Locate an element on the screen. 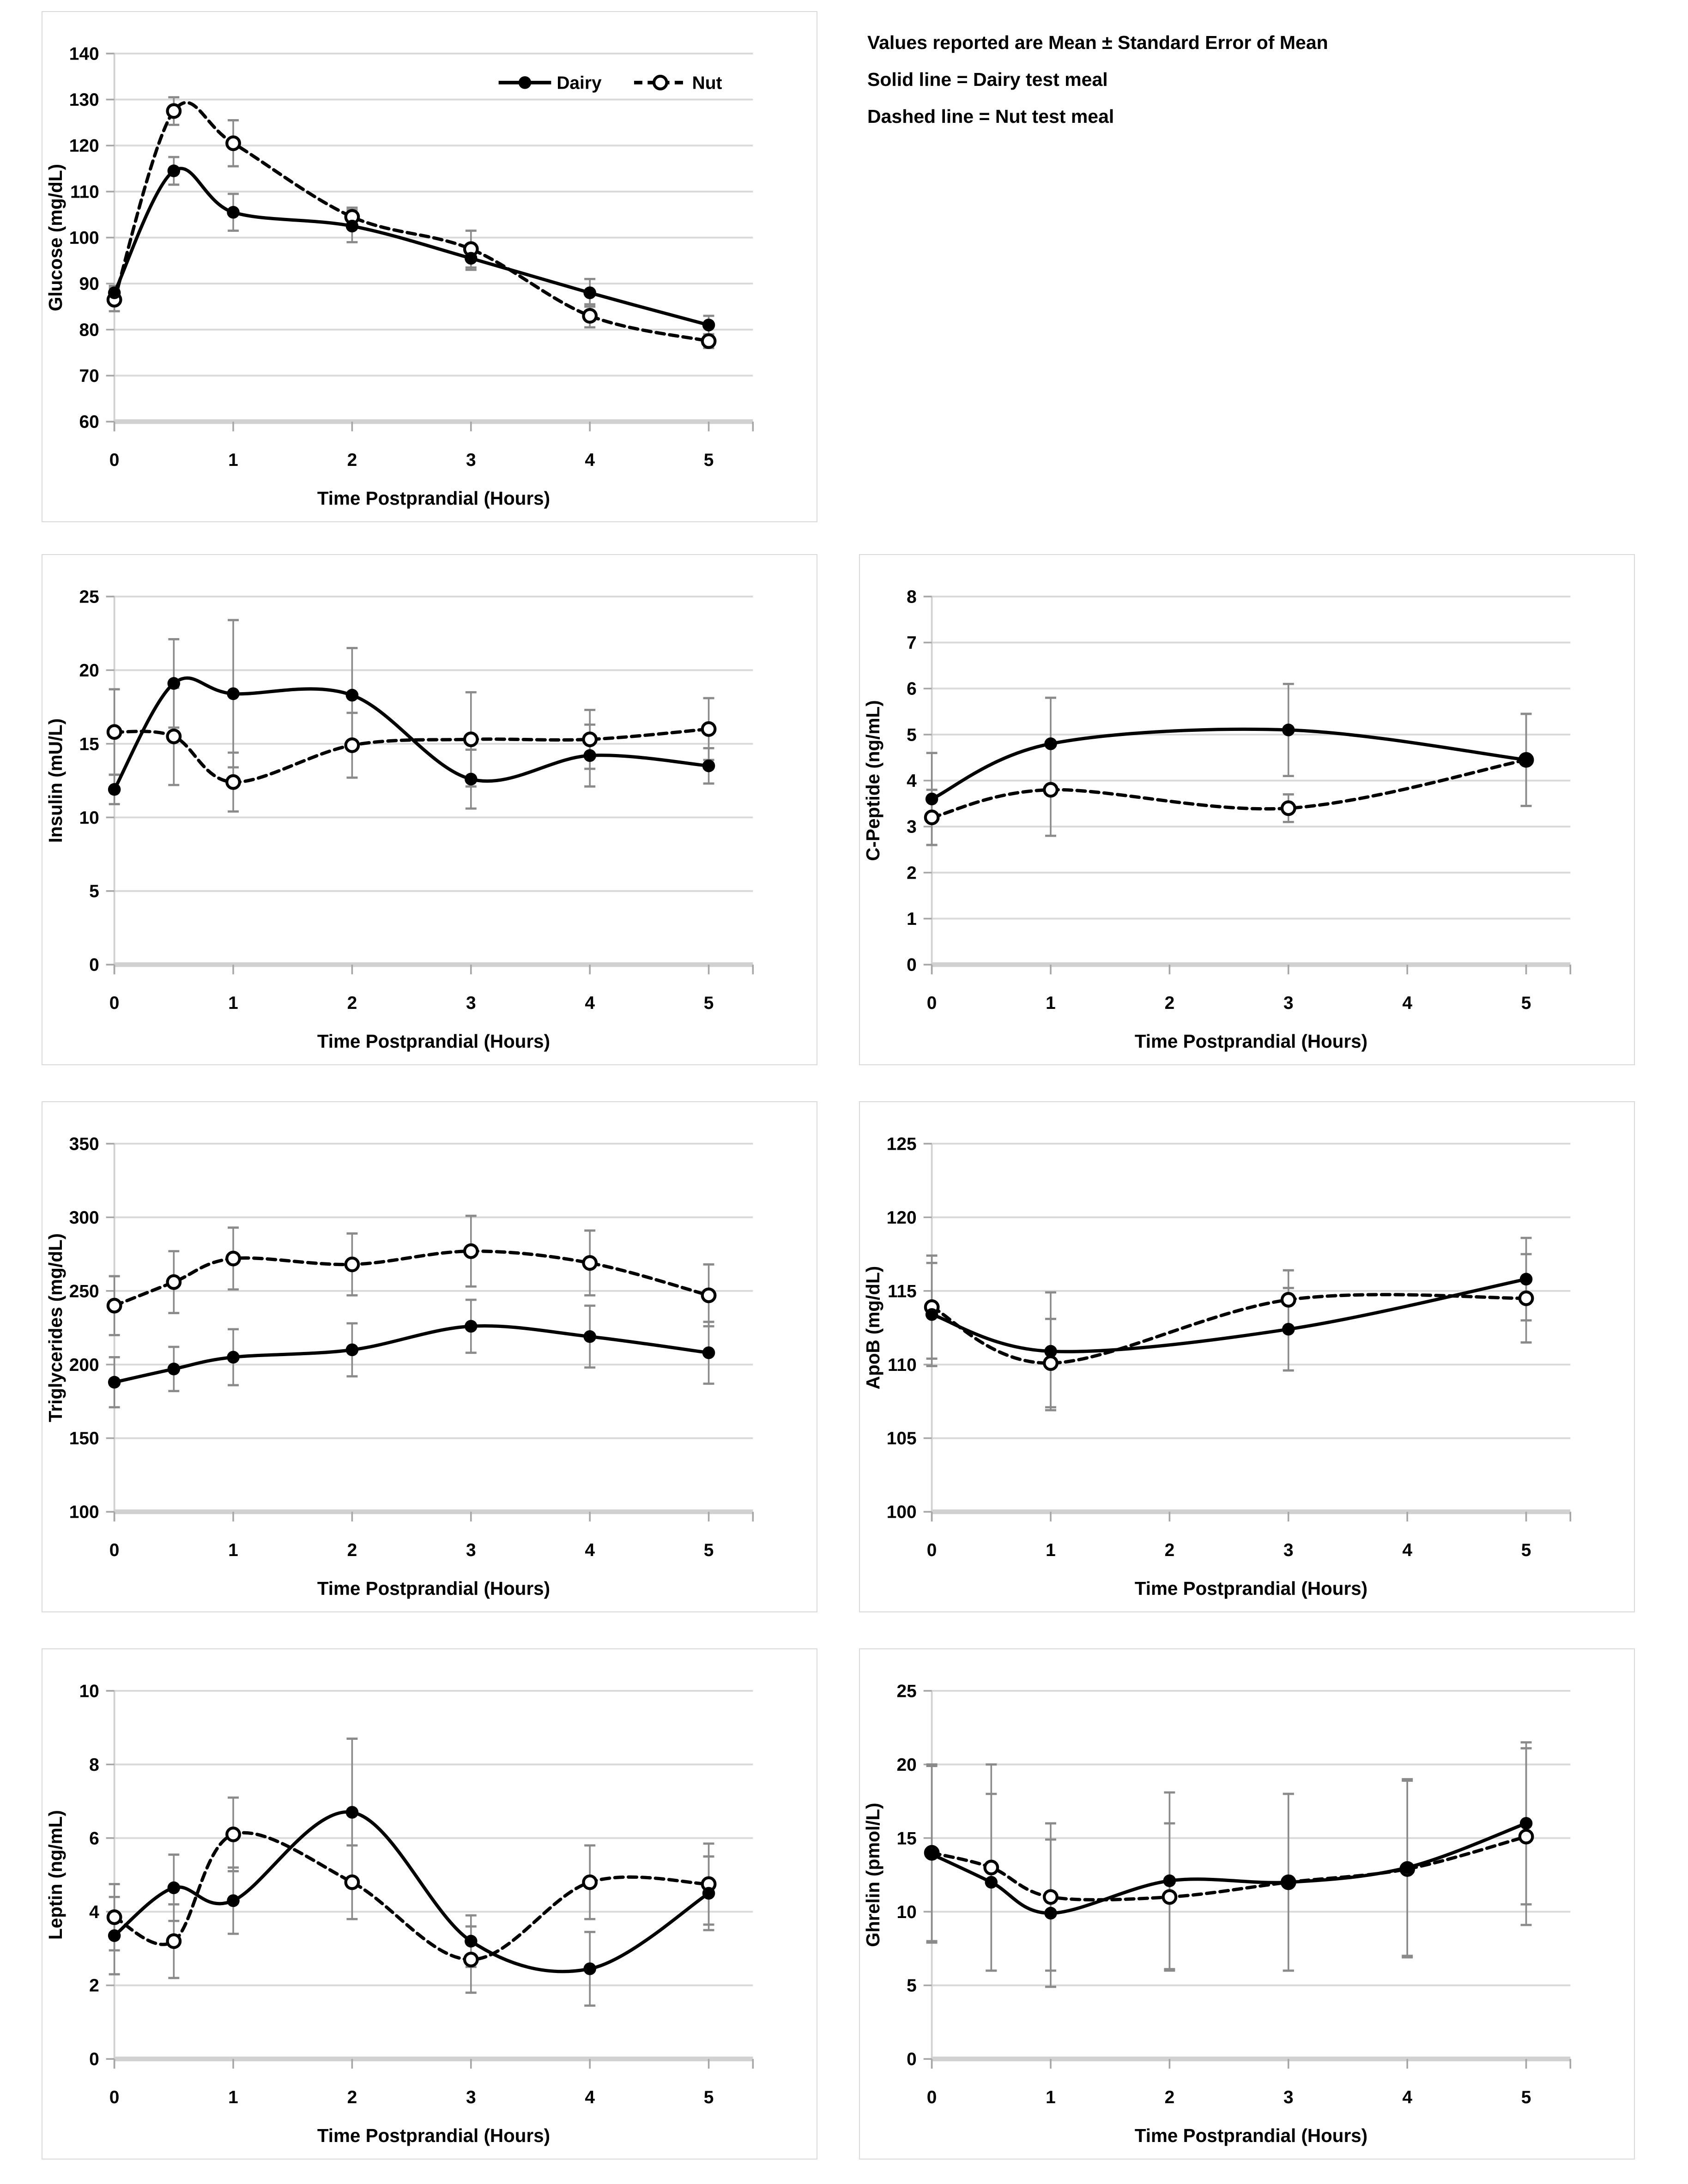 This screenshot has width=1688, height=2184. legend-dairy-label: Dairy is located at coordinates (579, 83).